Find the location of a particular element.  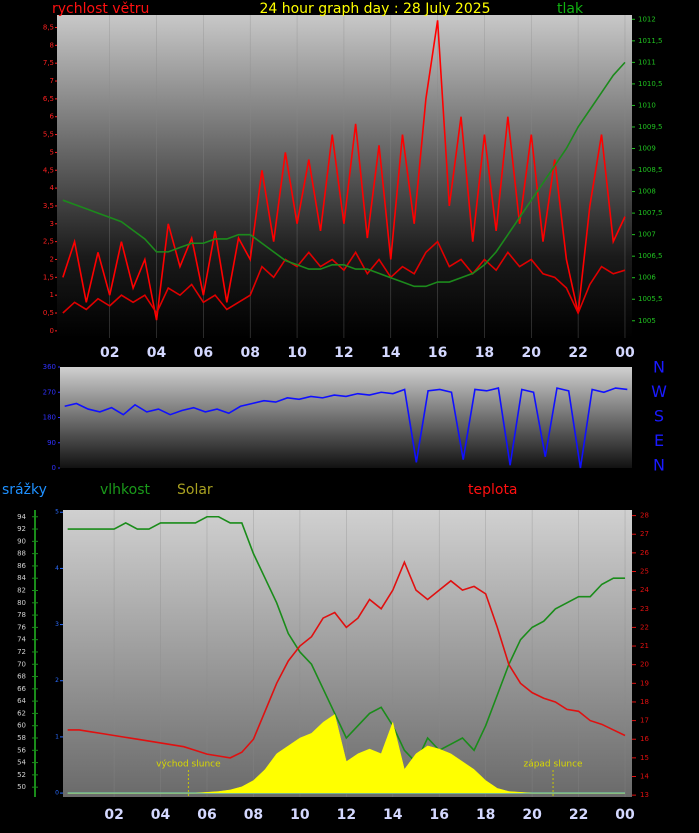

compass-label: E is located at coordinates (659, 440).